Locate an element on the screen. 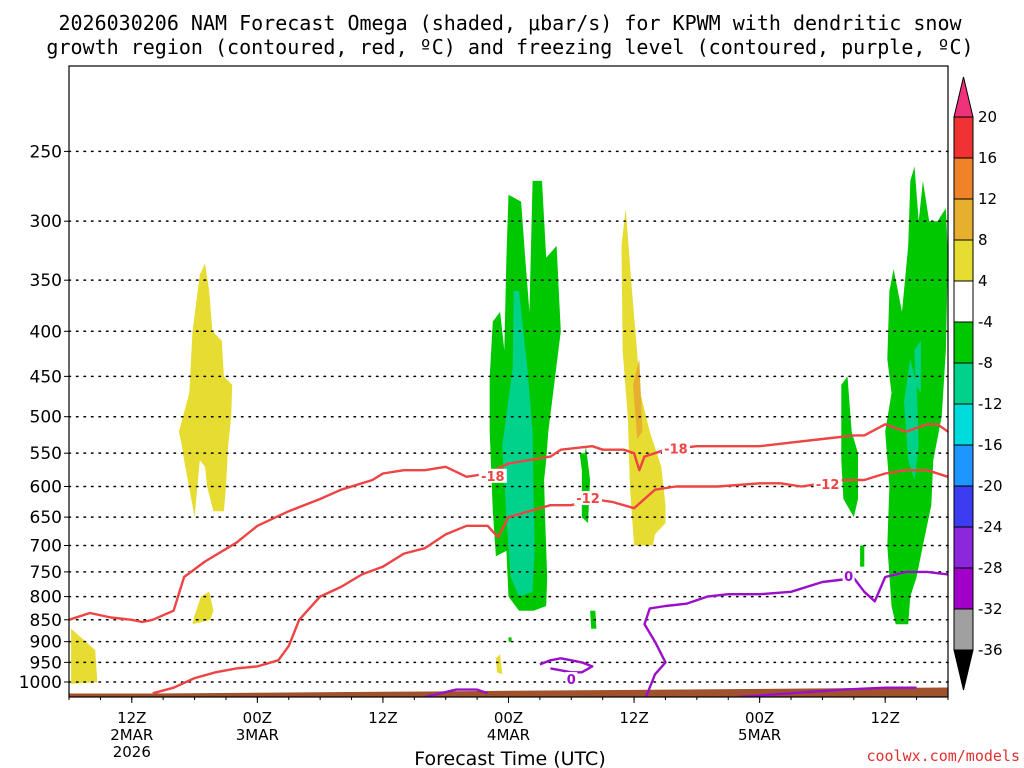  pressure-tick-label: 350 is located at coordinates (46, 281).